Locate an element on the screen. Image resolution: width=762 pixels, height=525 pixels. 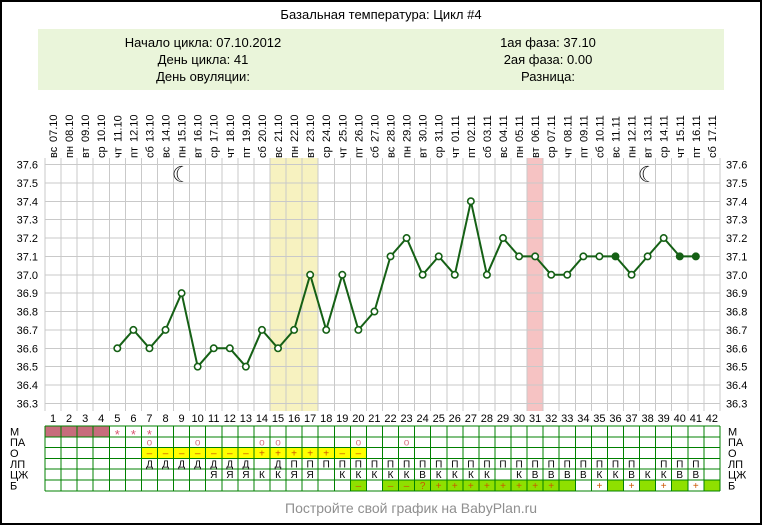
y-tick-right: 37.2 is located at coordinates (736, 239).